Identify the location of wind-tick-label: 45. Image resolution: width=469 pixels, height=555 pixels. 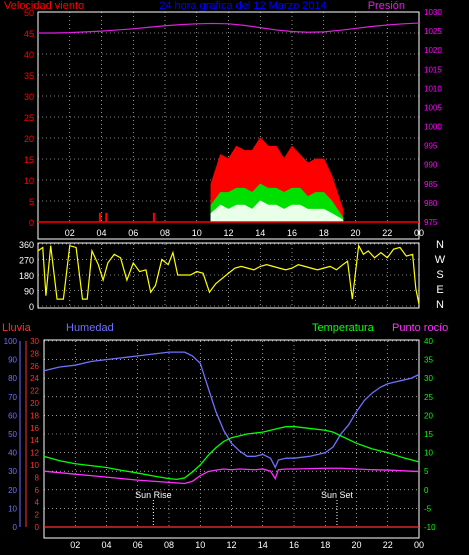
(29, 34).